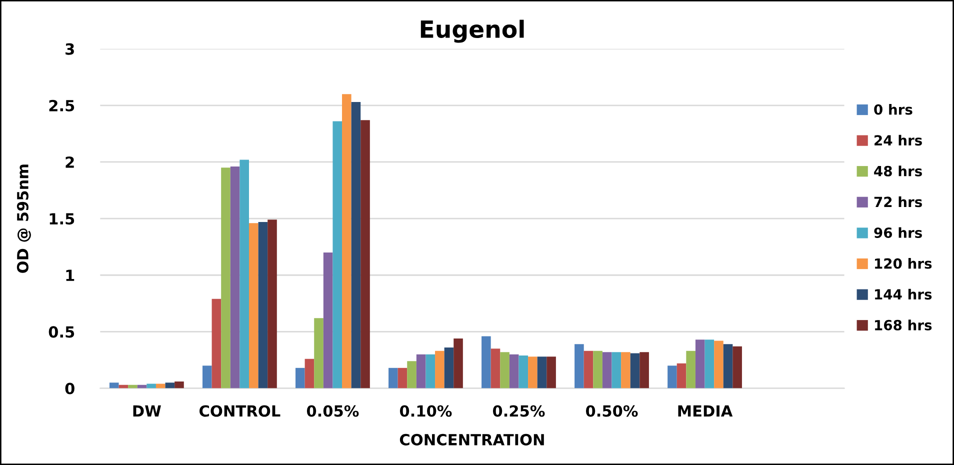  What do you see at coordinates (70, 275) in the screenshot?
I see `y-tick-label: 1` at bounding box center [70, 275].